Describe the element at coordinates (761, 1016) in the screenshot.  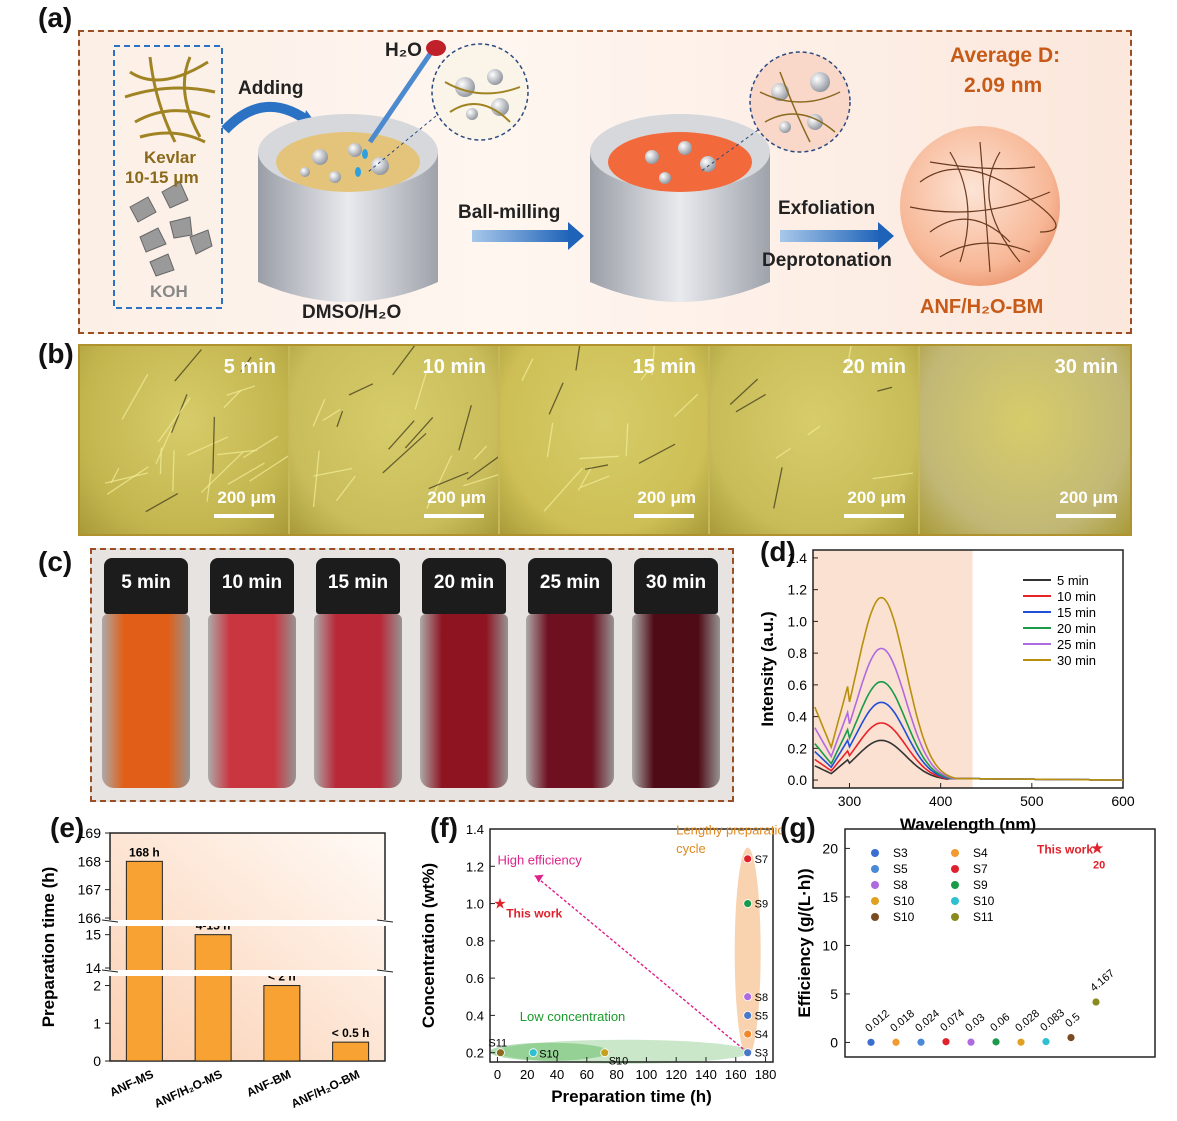
I see `point-label: S5` at that location.